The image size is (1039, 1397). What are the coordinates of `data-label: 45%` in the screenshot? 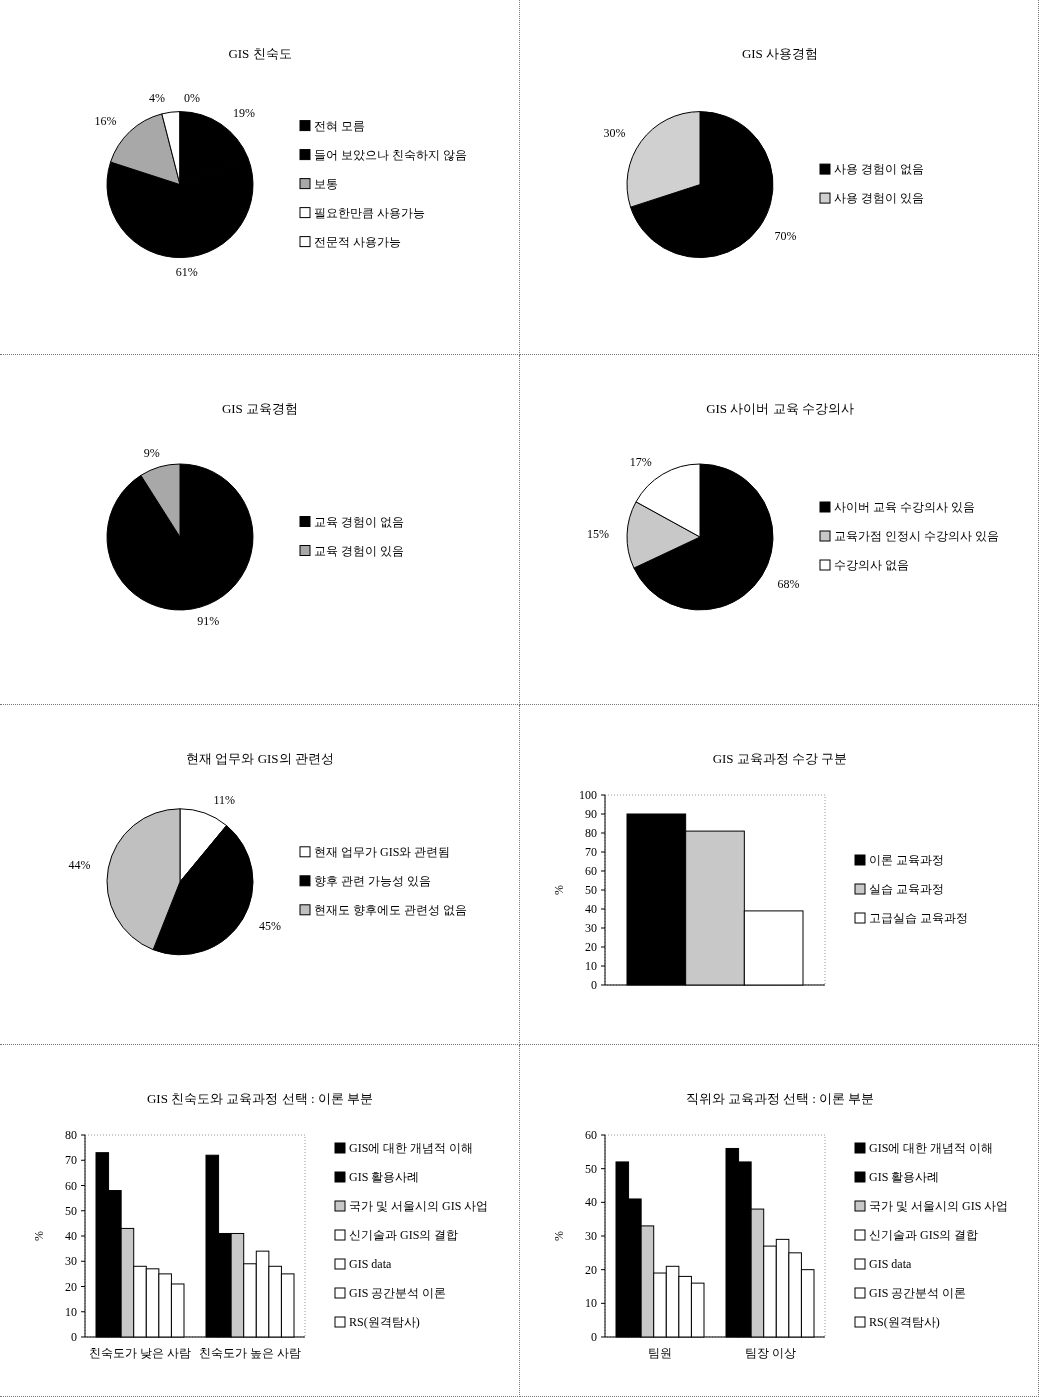 It's located at (269, 926).